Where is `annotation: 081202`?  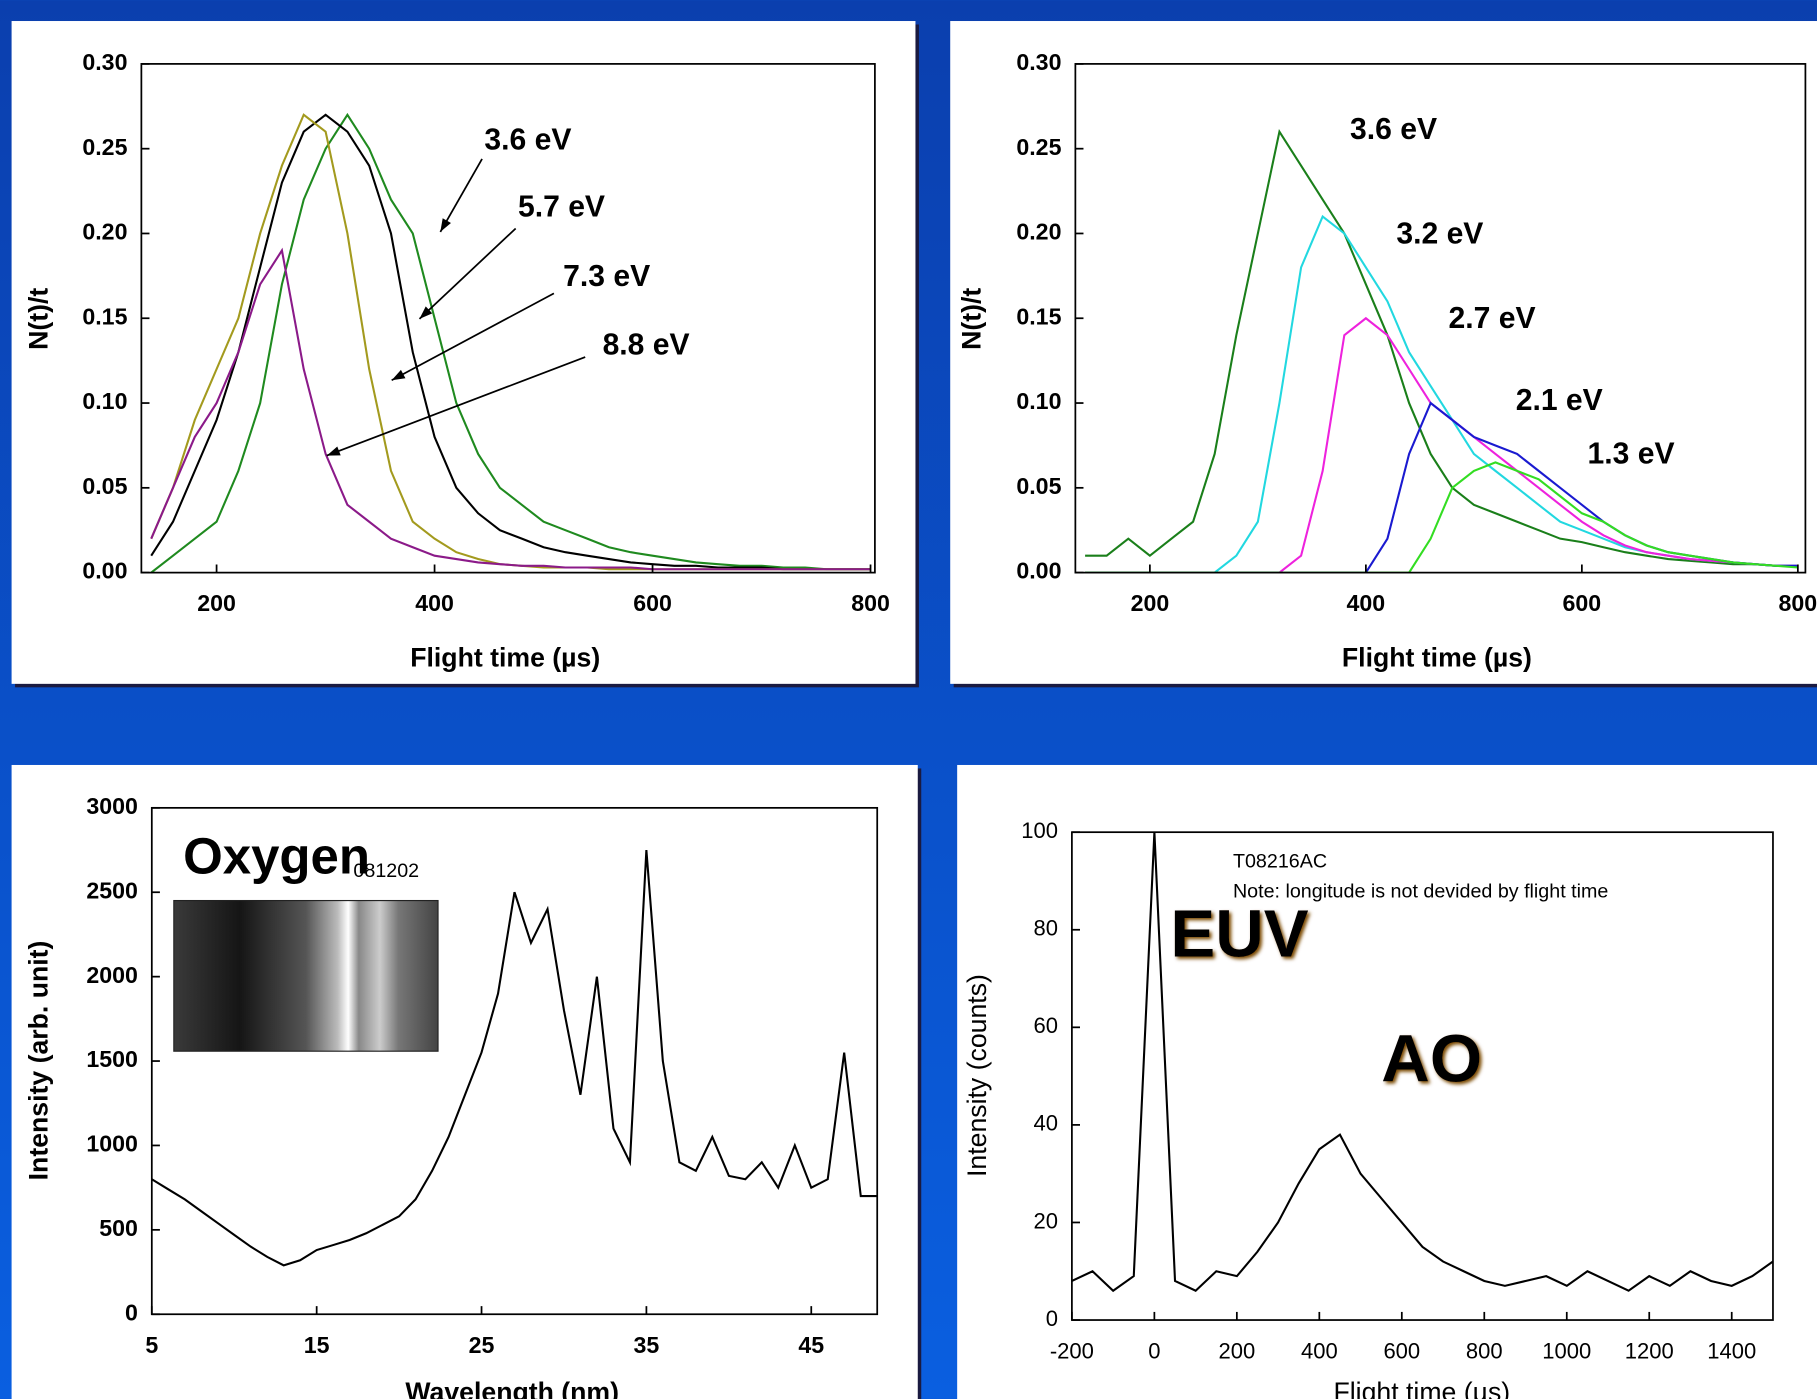
annotation: 081202 is located at coordinates (386, 871).